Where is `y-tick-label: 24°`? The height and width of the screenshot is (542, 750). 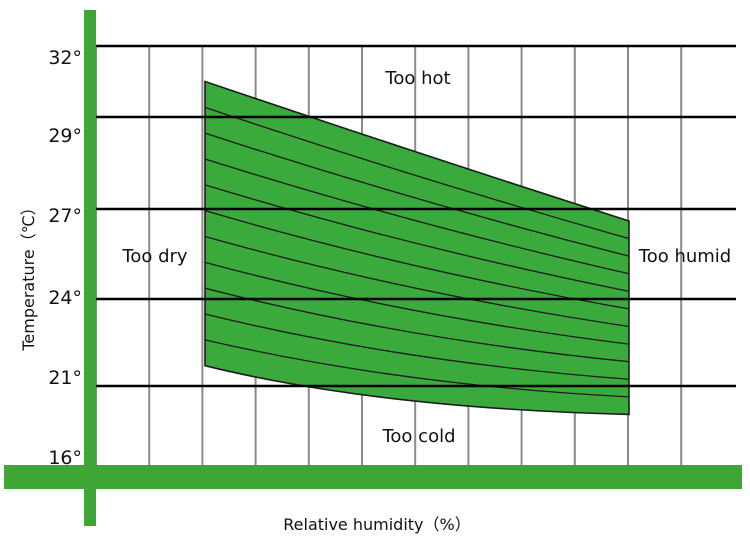 y-tick-label: 24° is located at coordinates (65, 298).